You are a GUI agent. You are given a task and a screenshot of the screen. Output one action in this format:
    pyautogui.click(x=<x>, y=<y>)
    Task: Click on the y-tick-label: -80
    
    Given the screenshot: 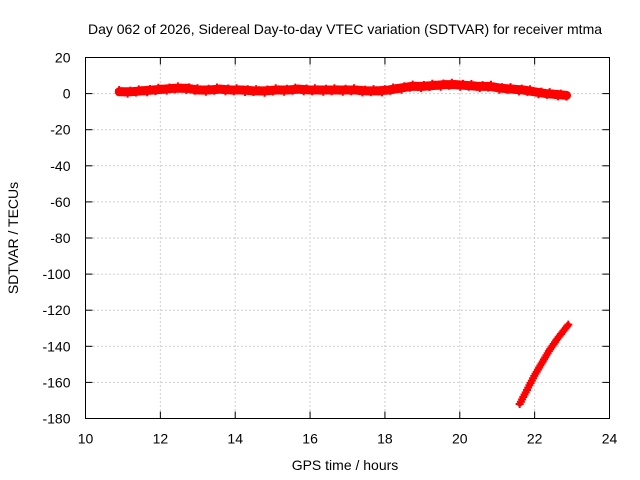 What is the action you would take?
    pyautogui.click(x=60, y=238)
    